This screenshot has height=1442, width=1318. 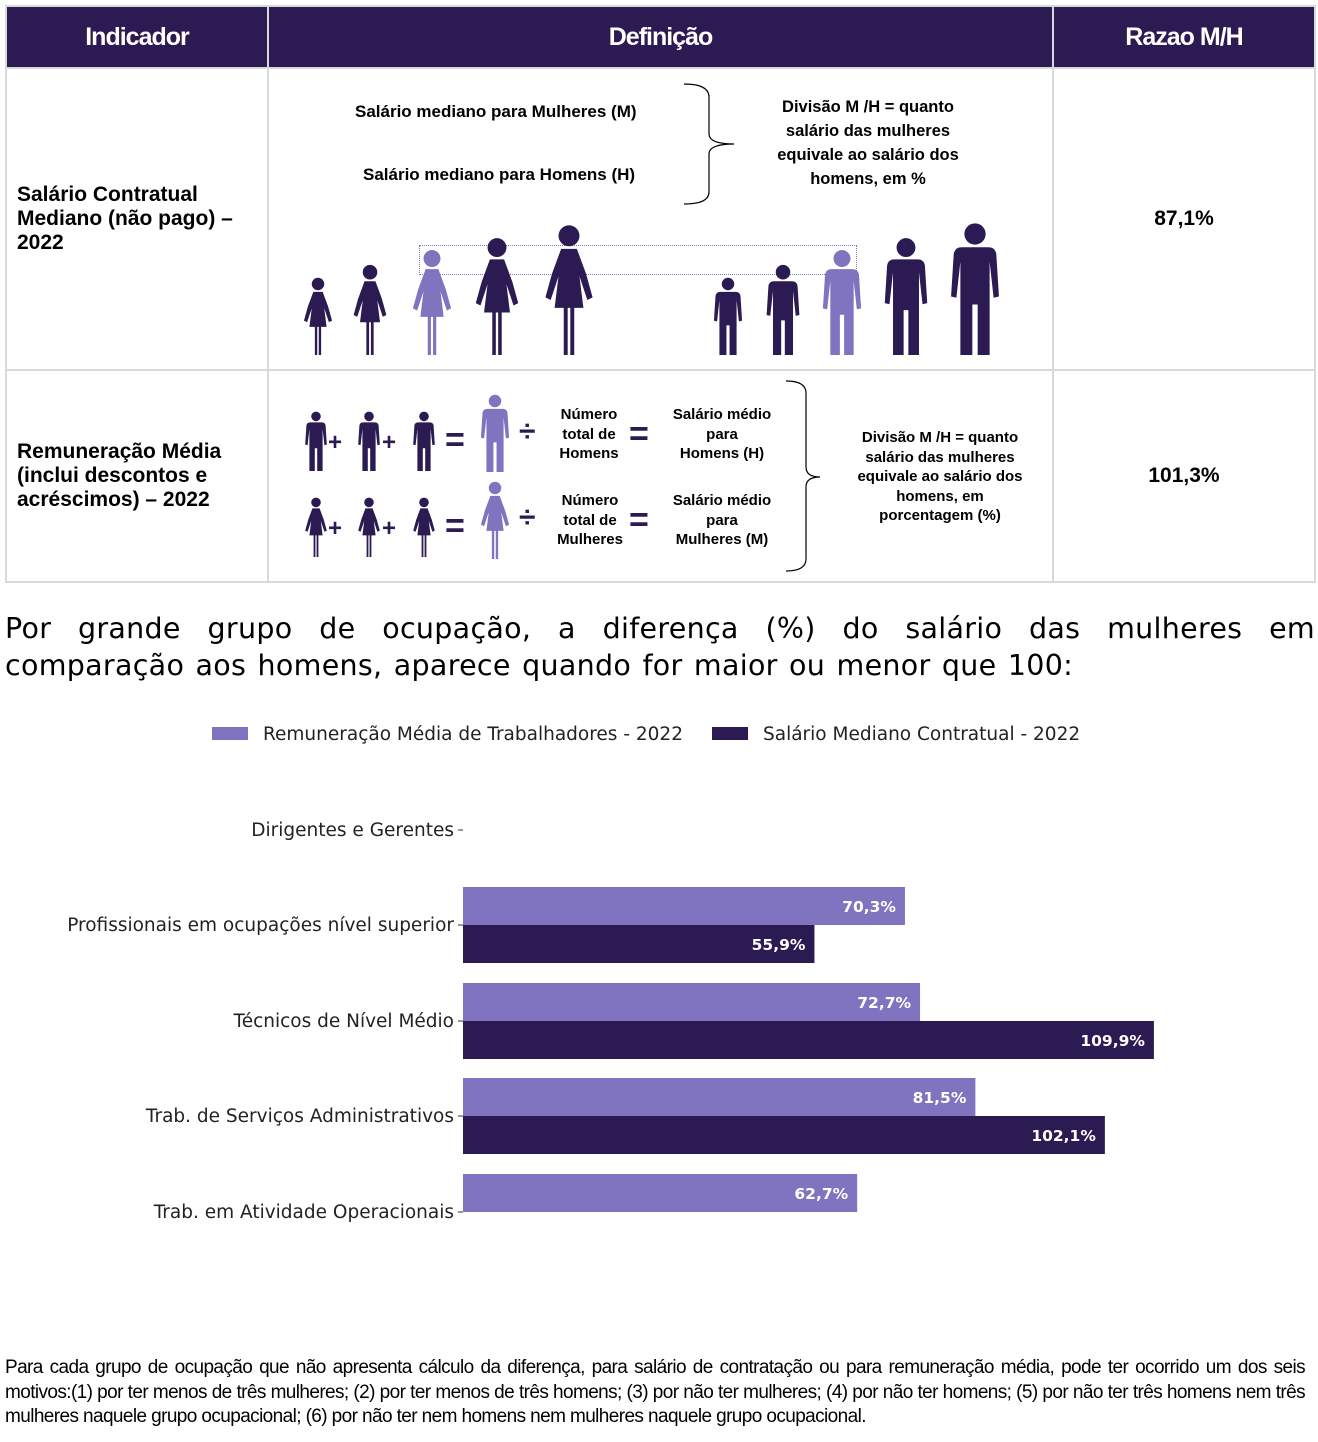 I want to click on indicator-line: (inclui descontos e, so click(x=112, y=475).